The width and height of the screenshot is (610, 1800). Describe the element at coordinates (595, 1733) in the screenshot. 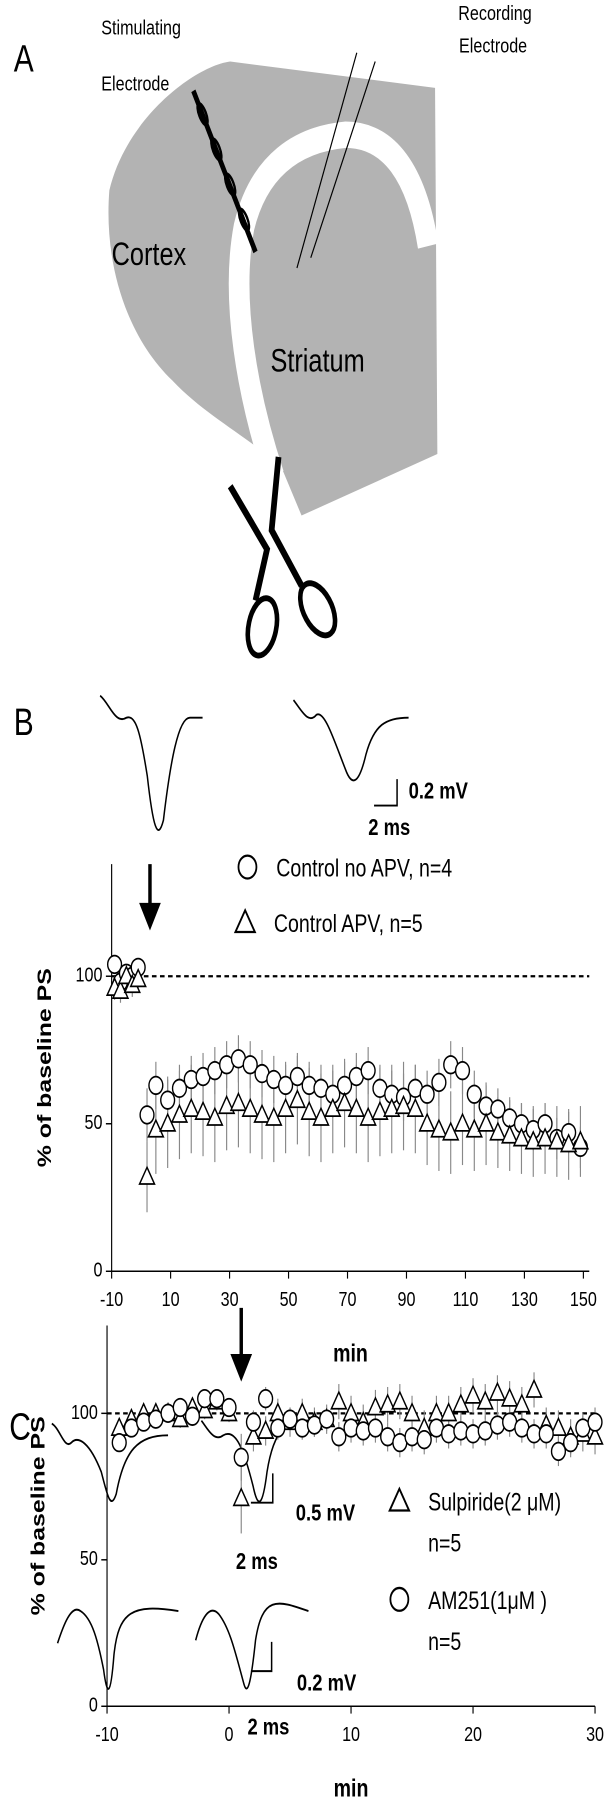

I see `x-tick-label: 30` at that location.